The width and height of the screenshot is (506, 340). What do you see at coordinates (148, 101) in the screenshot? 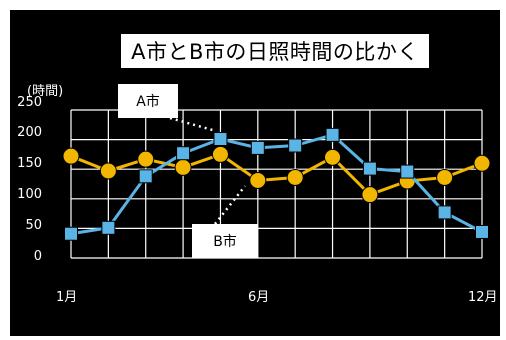
I see `series-a-callout: A市` at bounding box center [148, 101].